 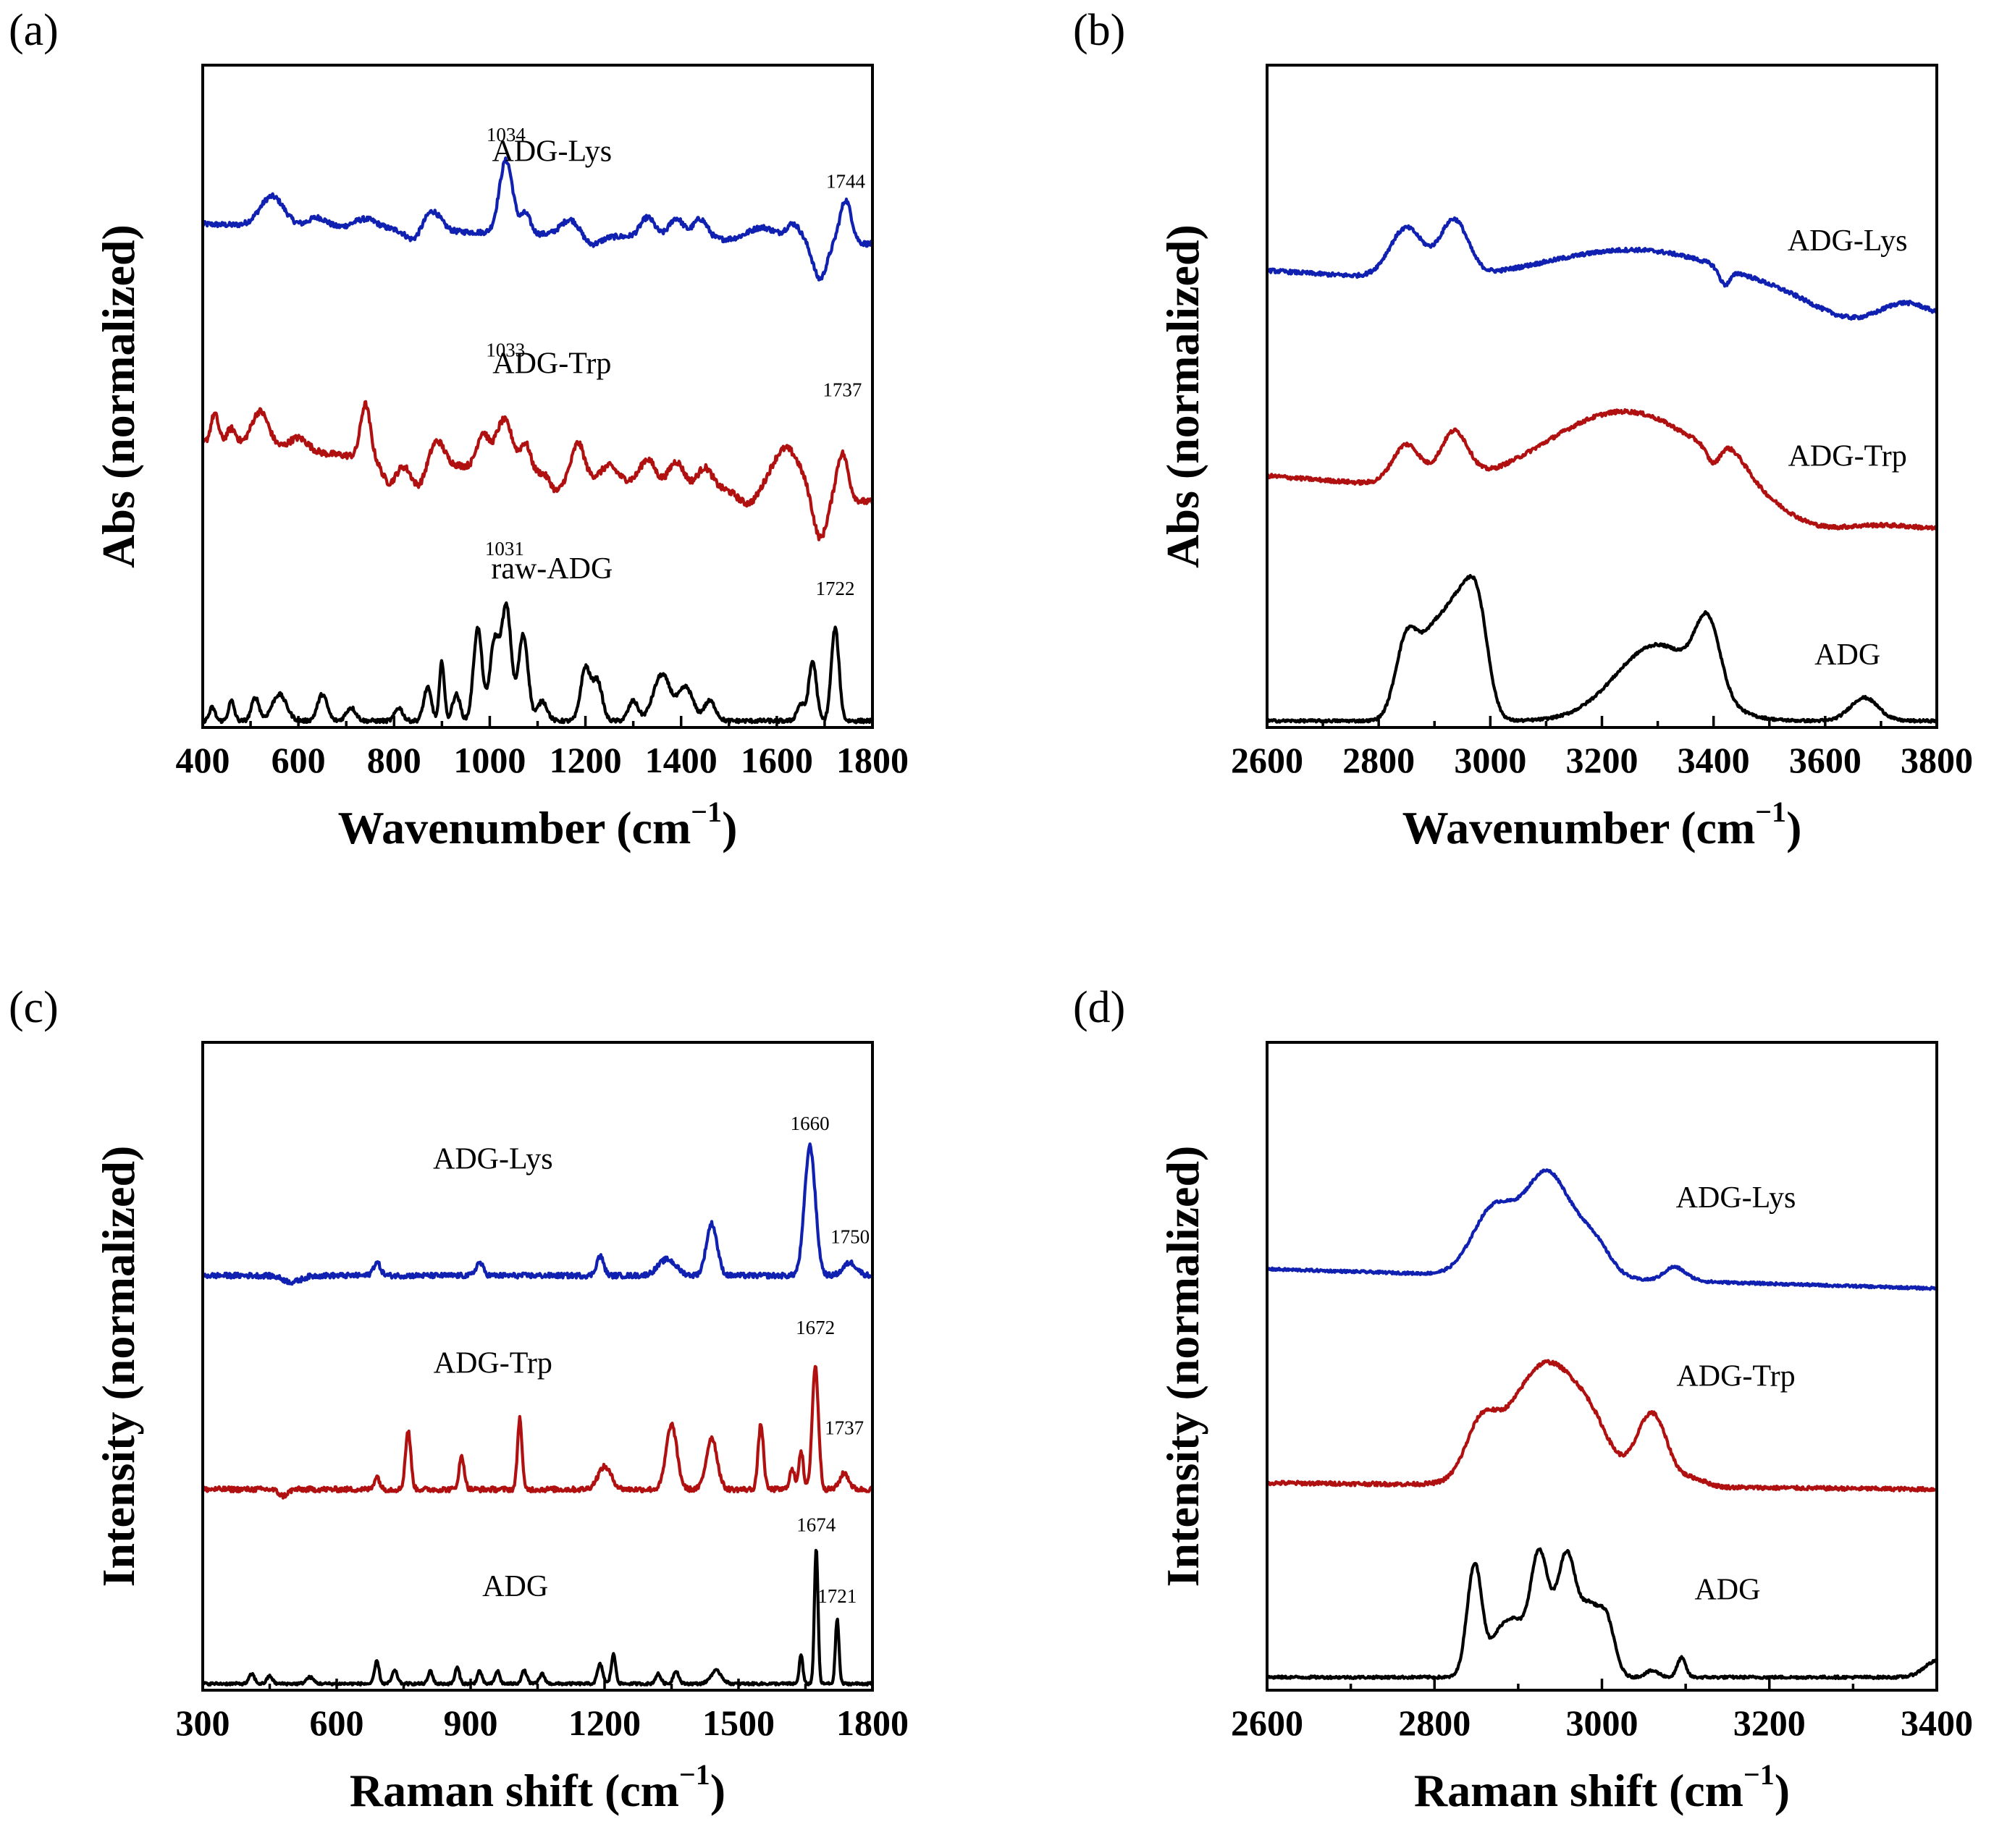 I want to click on peak-label: 1744, so click(x=846, y=181).